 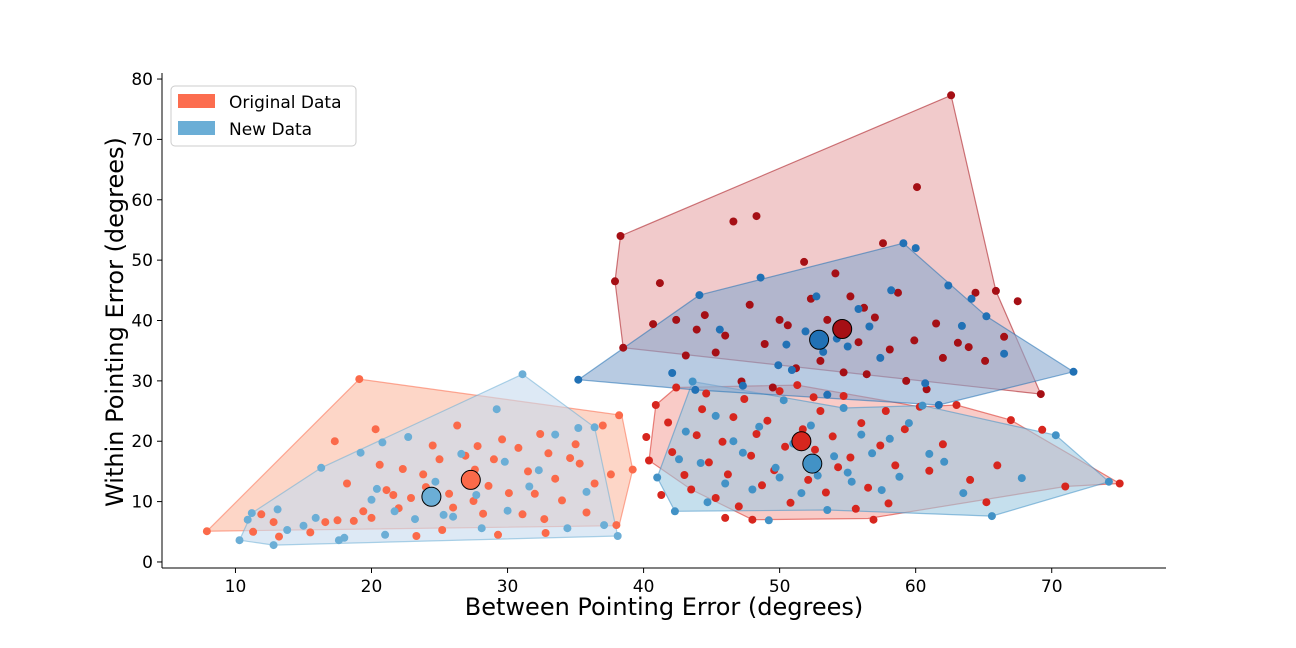 I want to click on legend: Original Data New Data, so click(x=263, y=116).